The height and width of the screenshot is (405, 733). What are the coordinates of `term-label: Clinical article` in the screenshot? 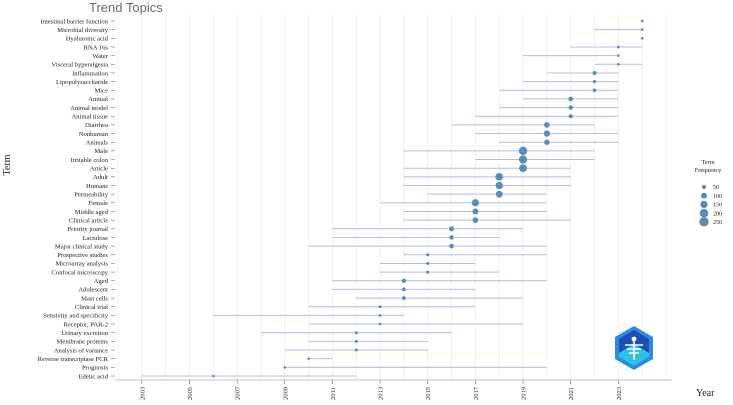 It's located at (88, 220).